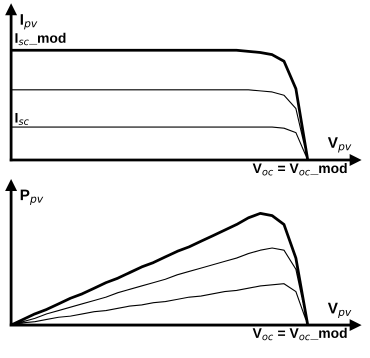 The width and height of the screenshot is (370, 358). Describe the element at coordinates (29, 22) in the screenshot. I see `y-axis-title: I$_{pv}$` at that location.